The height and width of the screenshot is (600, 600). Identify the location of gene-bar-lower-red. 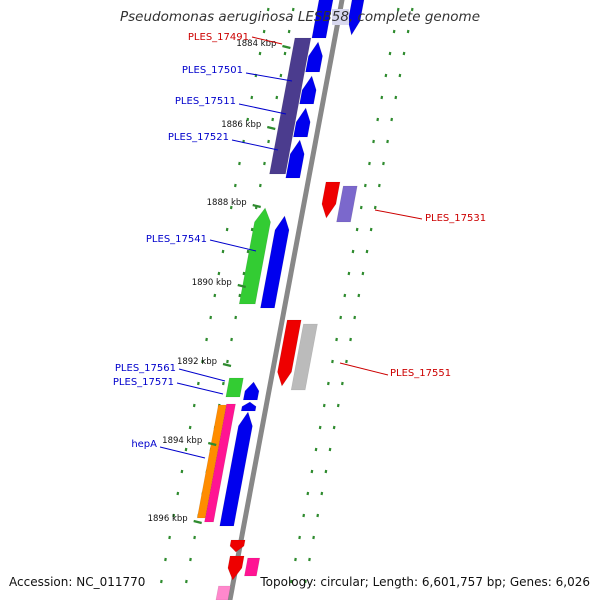
(237, 546).